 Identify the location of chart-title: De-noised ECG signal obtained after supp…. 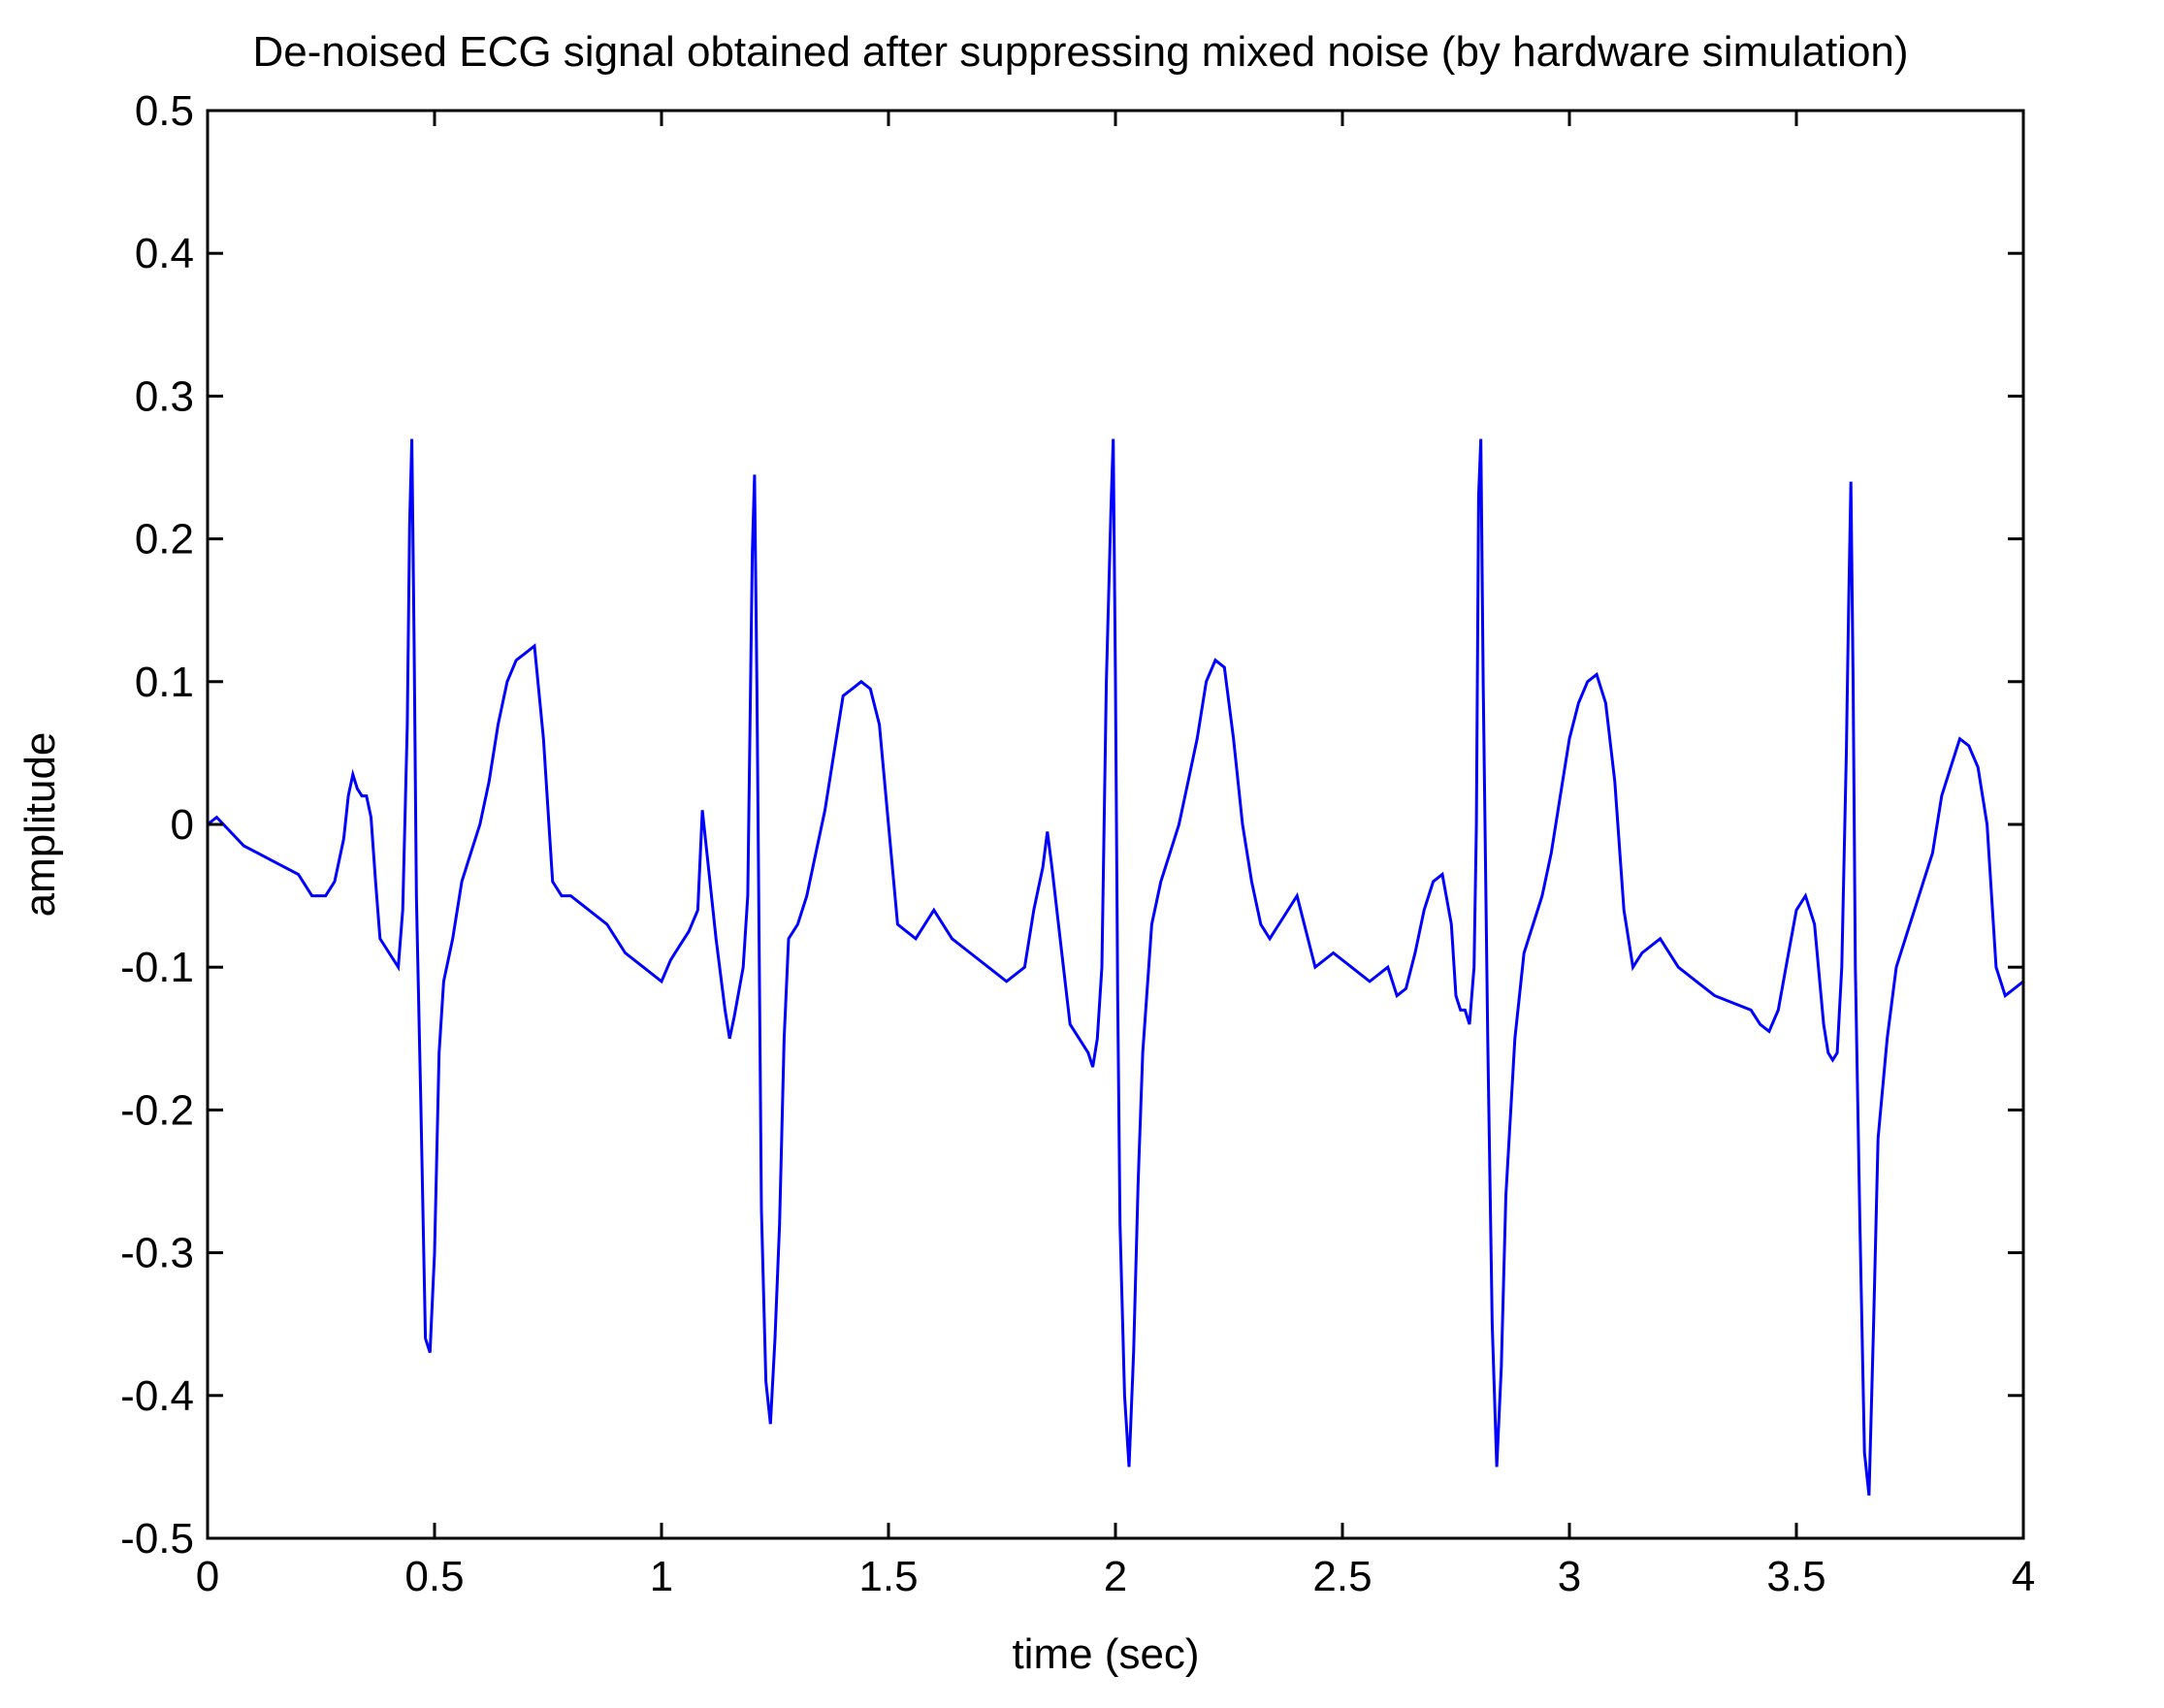
(1080, 52).